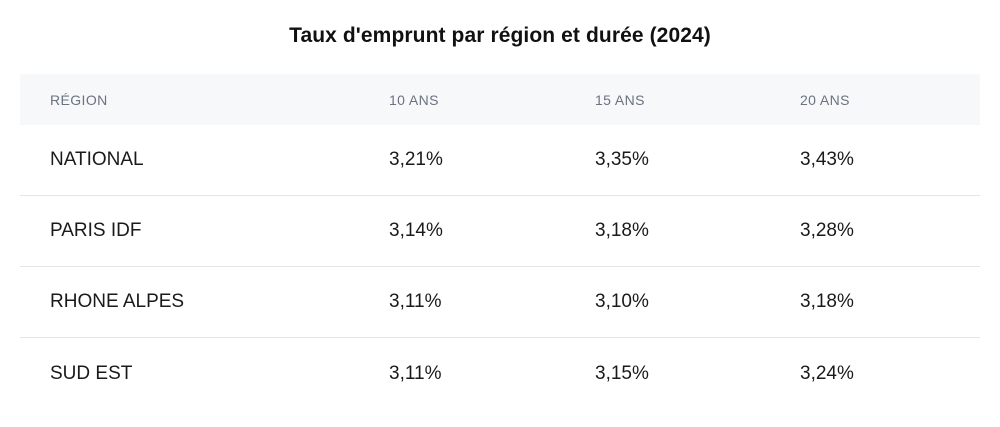 This screenshot has height=427, width=1000. What do you see at coordinates (96, 230) in the screenshot?
I see `cell-region: PARIS IDF` at bounding box center [96, 230].